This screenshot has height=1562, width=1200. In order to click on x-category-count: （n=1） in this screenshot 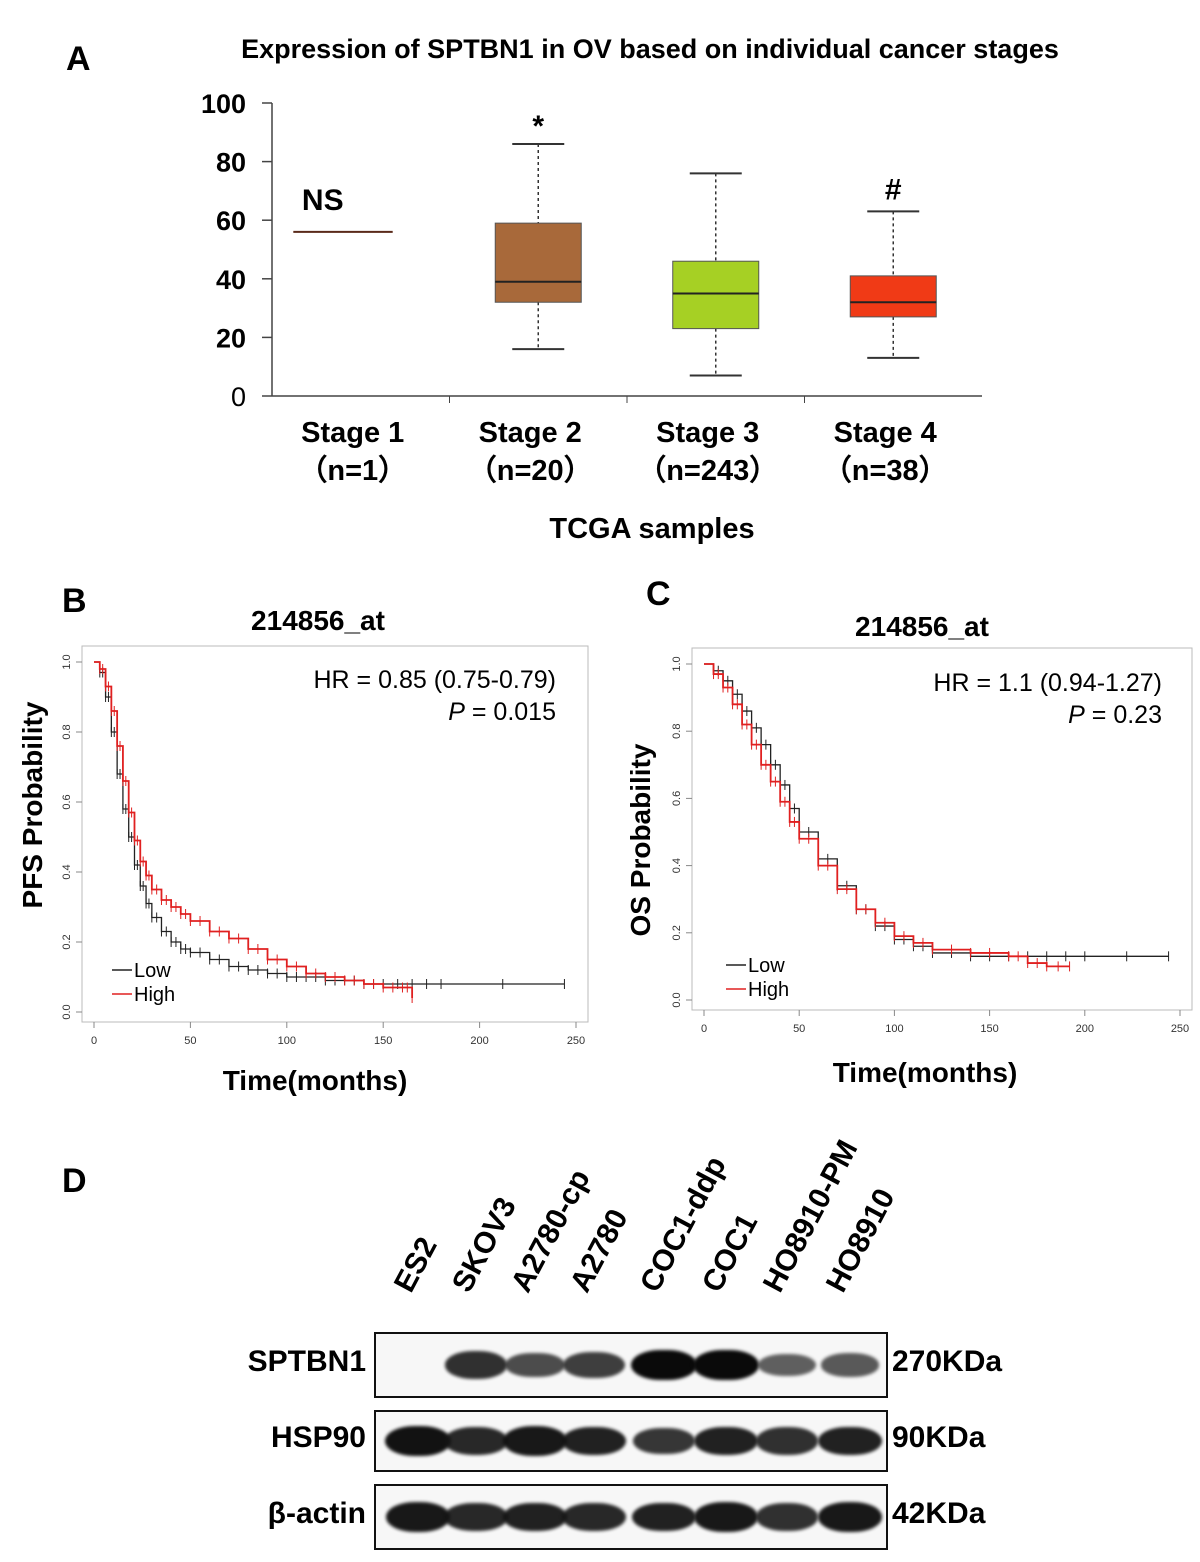, I will do `click(352, 470)`.